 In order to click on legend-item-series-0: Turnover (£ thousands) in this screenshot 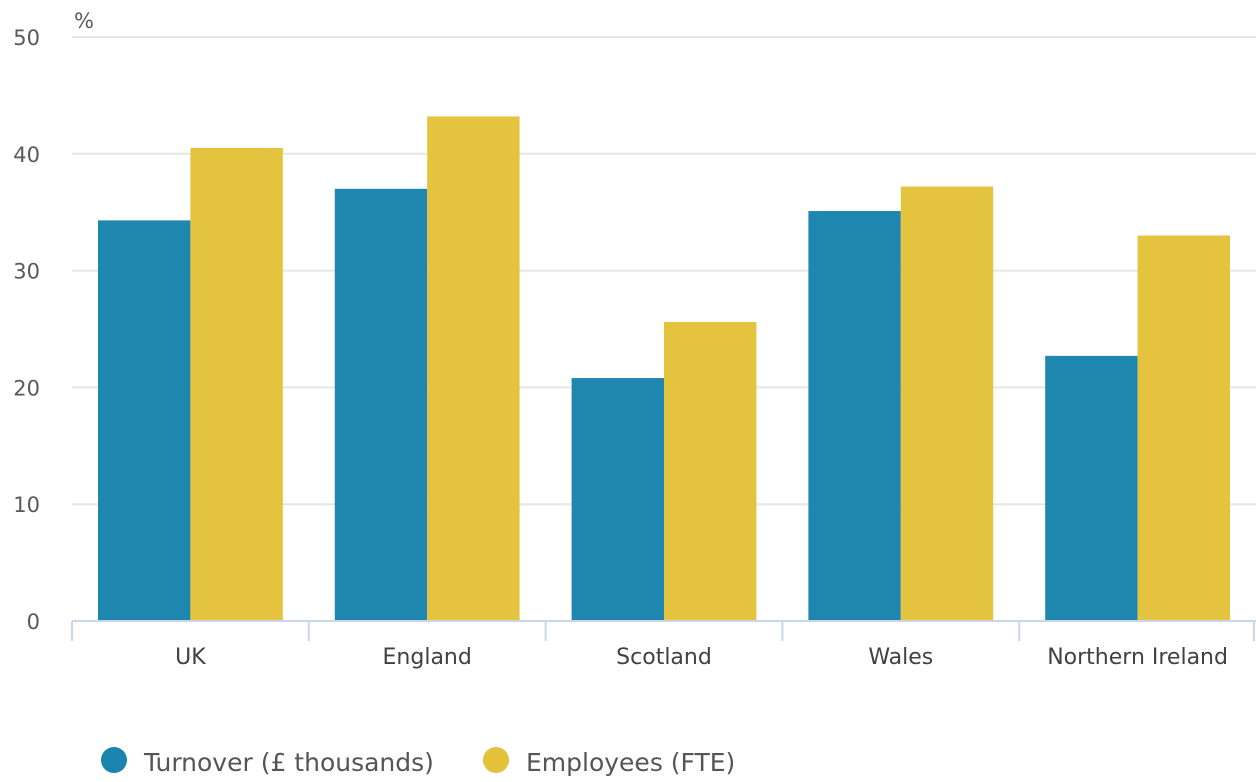, I will do `click(267, 762)`.